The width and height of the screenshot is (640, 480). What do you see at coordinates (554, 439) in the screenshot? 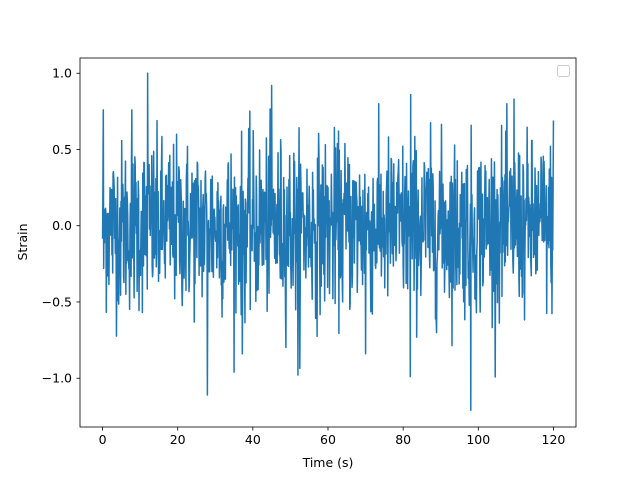
I see `x-tick-label: 120` at bounding box center [554, 439].